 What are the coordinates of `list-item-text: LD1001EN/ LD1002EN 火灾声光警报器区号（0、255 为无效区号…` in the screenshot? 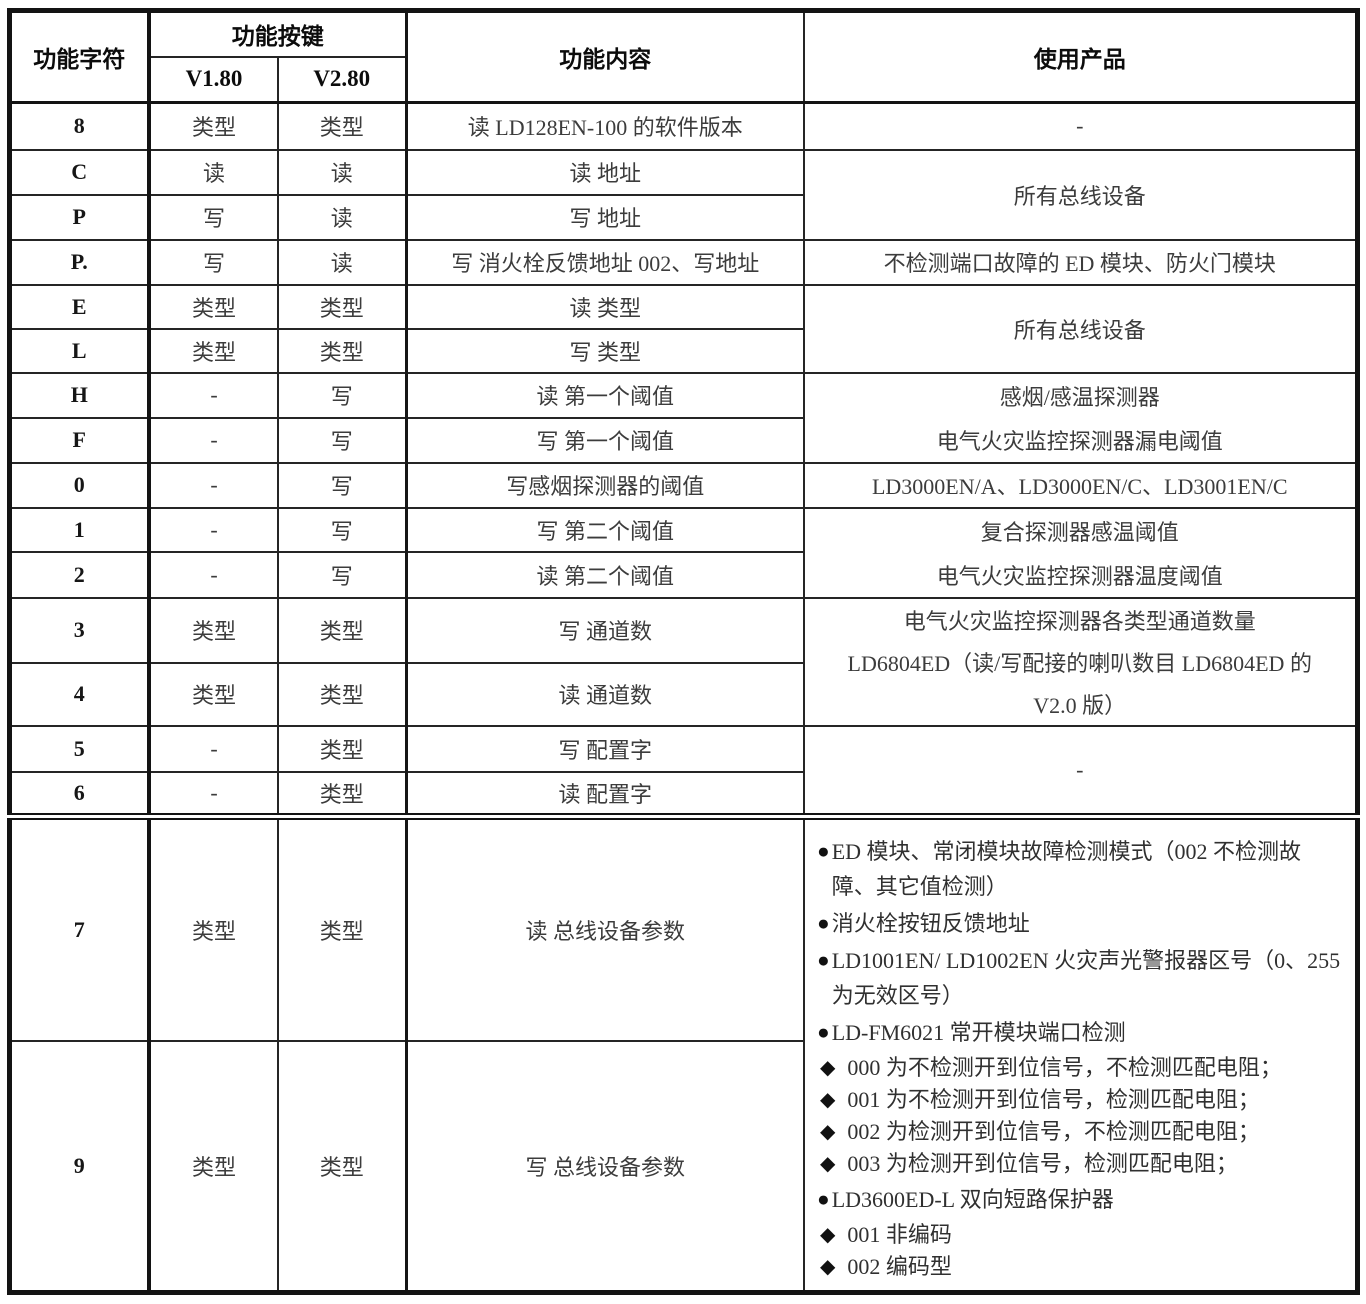 It's located at (1086, 978).